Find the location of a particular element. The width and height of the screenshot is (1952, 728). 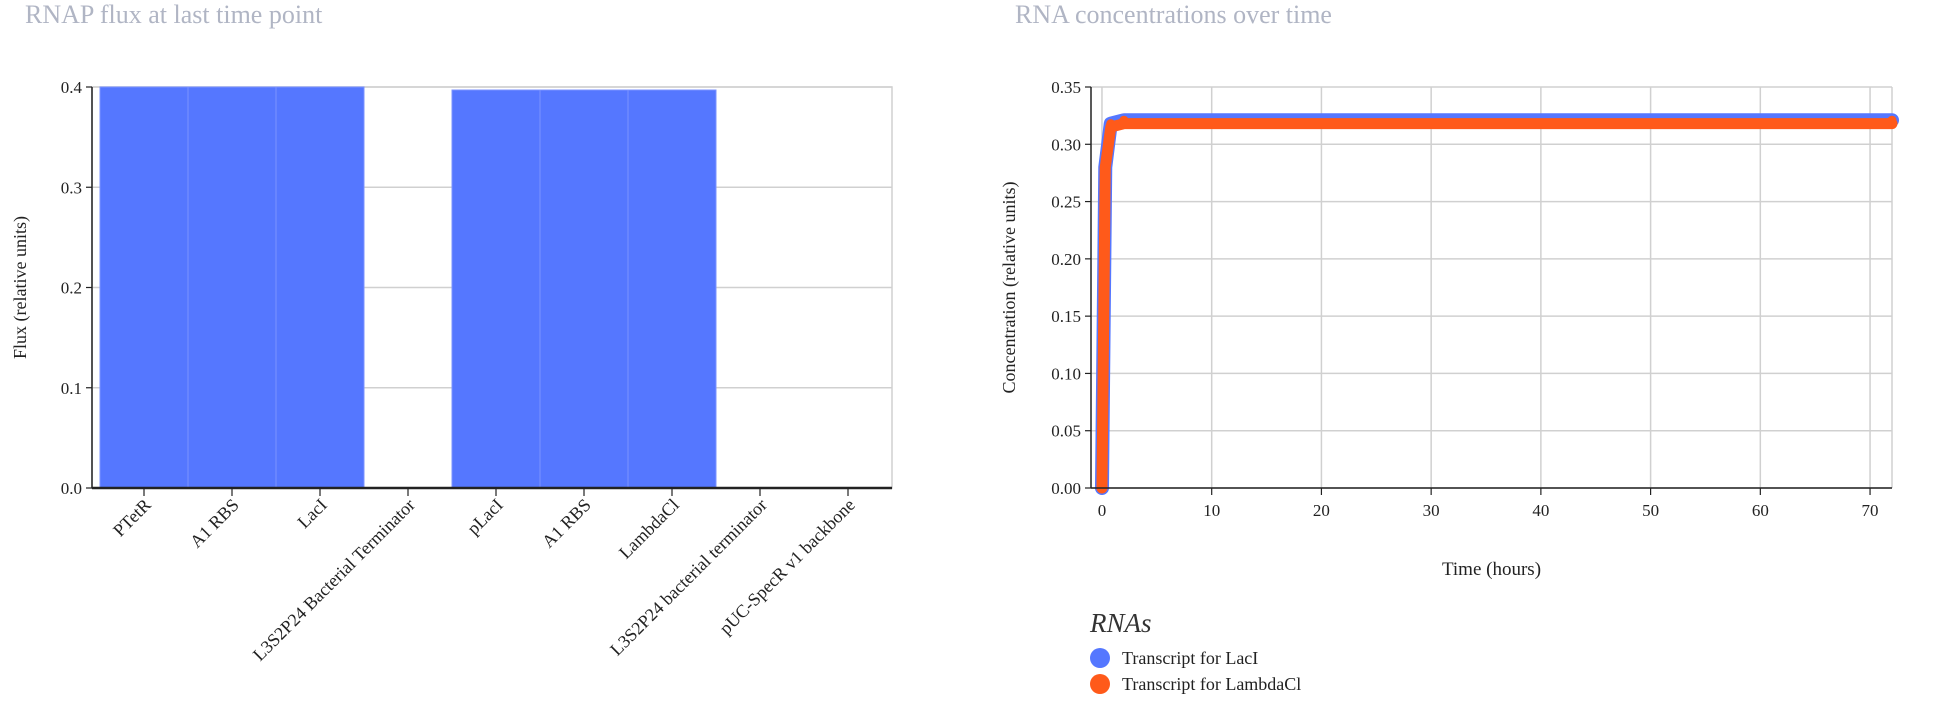

bar-x-tick-label: L3S2P24 Bacterial Terminator is located at coordinates (334, 580).